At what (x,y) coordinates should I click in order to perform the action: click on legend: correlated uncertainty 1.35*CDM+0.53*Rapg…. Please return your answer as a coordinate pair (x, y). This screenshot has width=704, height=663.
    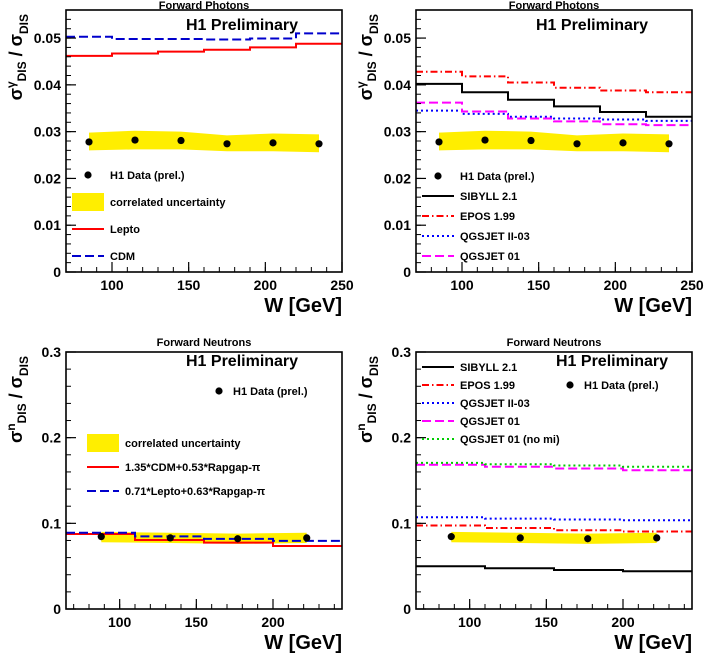
    Looking at the image, I should click on (197, 442).